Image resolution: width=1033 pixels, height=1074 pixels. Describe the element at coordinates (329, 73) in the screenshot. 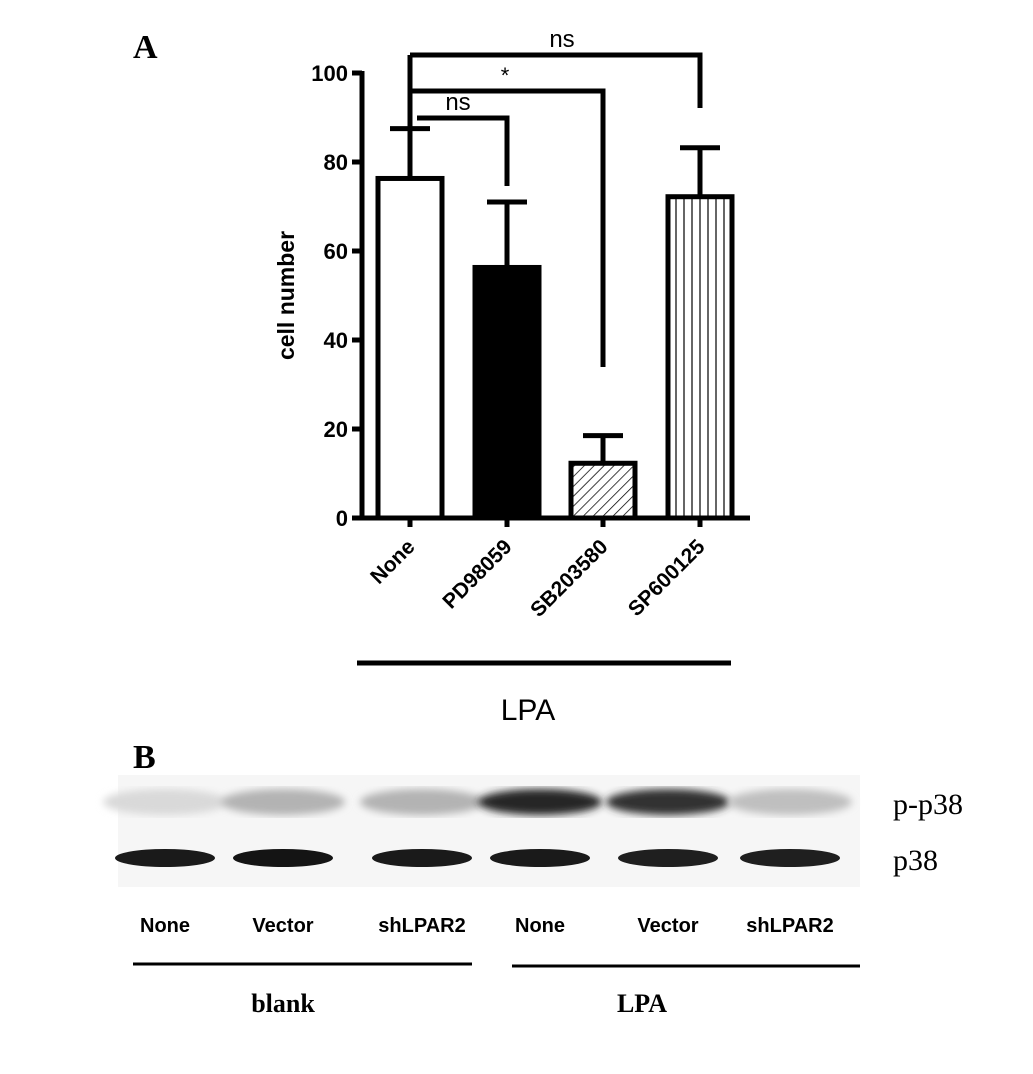

I see `y-tick-label: 100` at that location.